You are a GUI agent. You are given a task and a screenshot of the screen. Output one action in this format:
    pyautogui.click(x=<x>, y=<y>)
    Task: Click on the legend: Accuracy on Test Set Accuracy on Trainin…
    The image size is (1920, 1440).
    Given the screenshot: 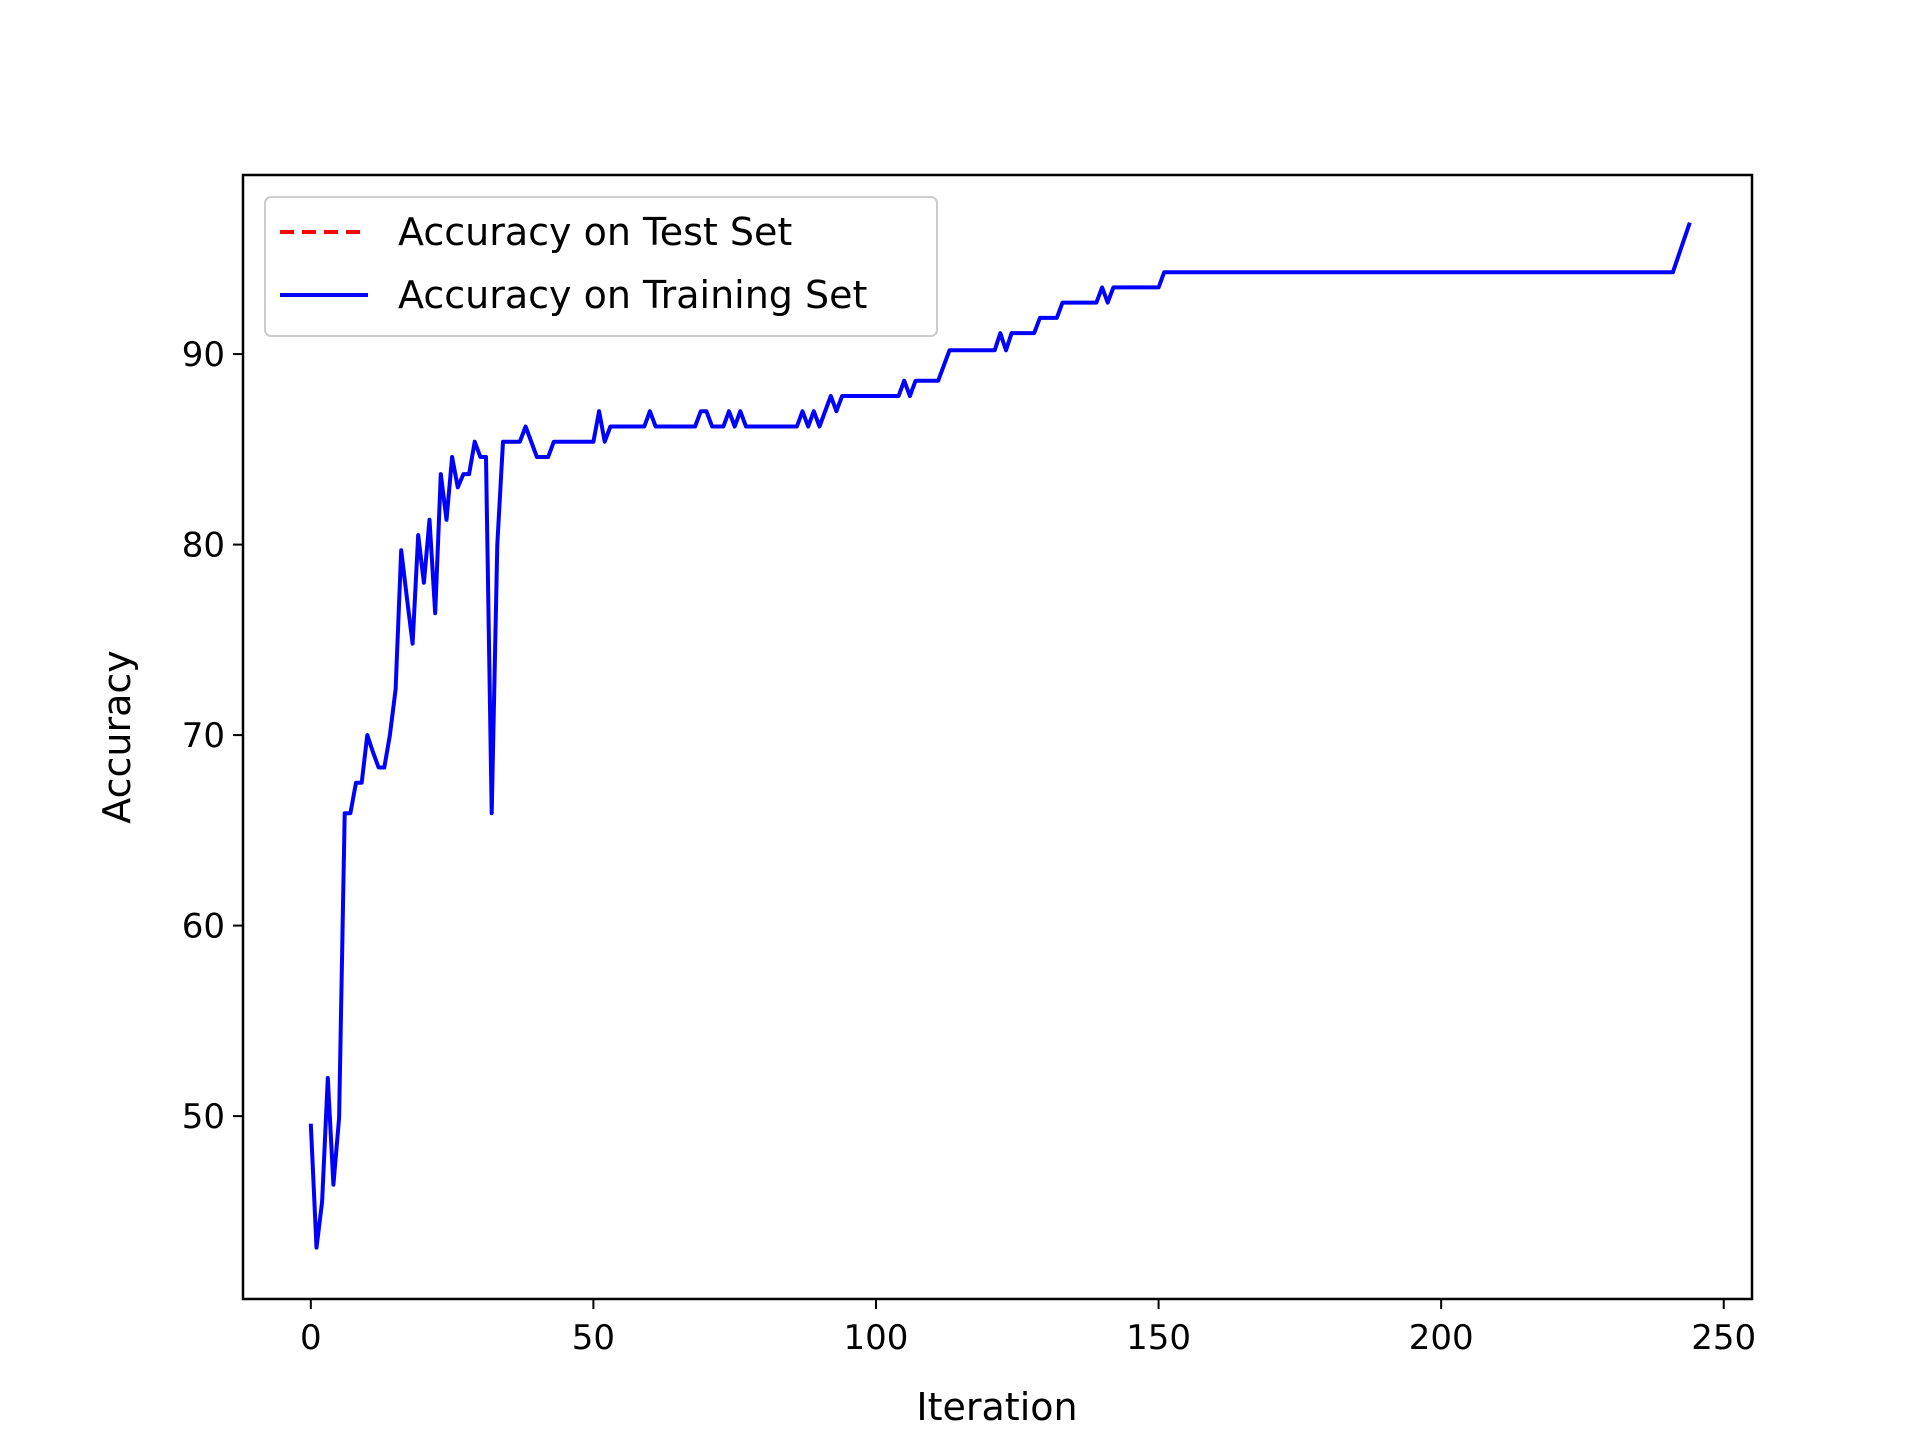 What is the action you would take?
    pyautogui.click(x=601, y=266)
    